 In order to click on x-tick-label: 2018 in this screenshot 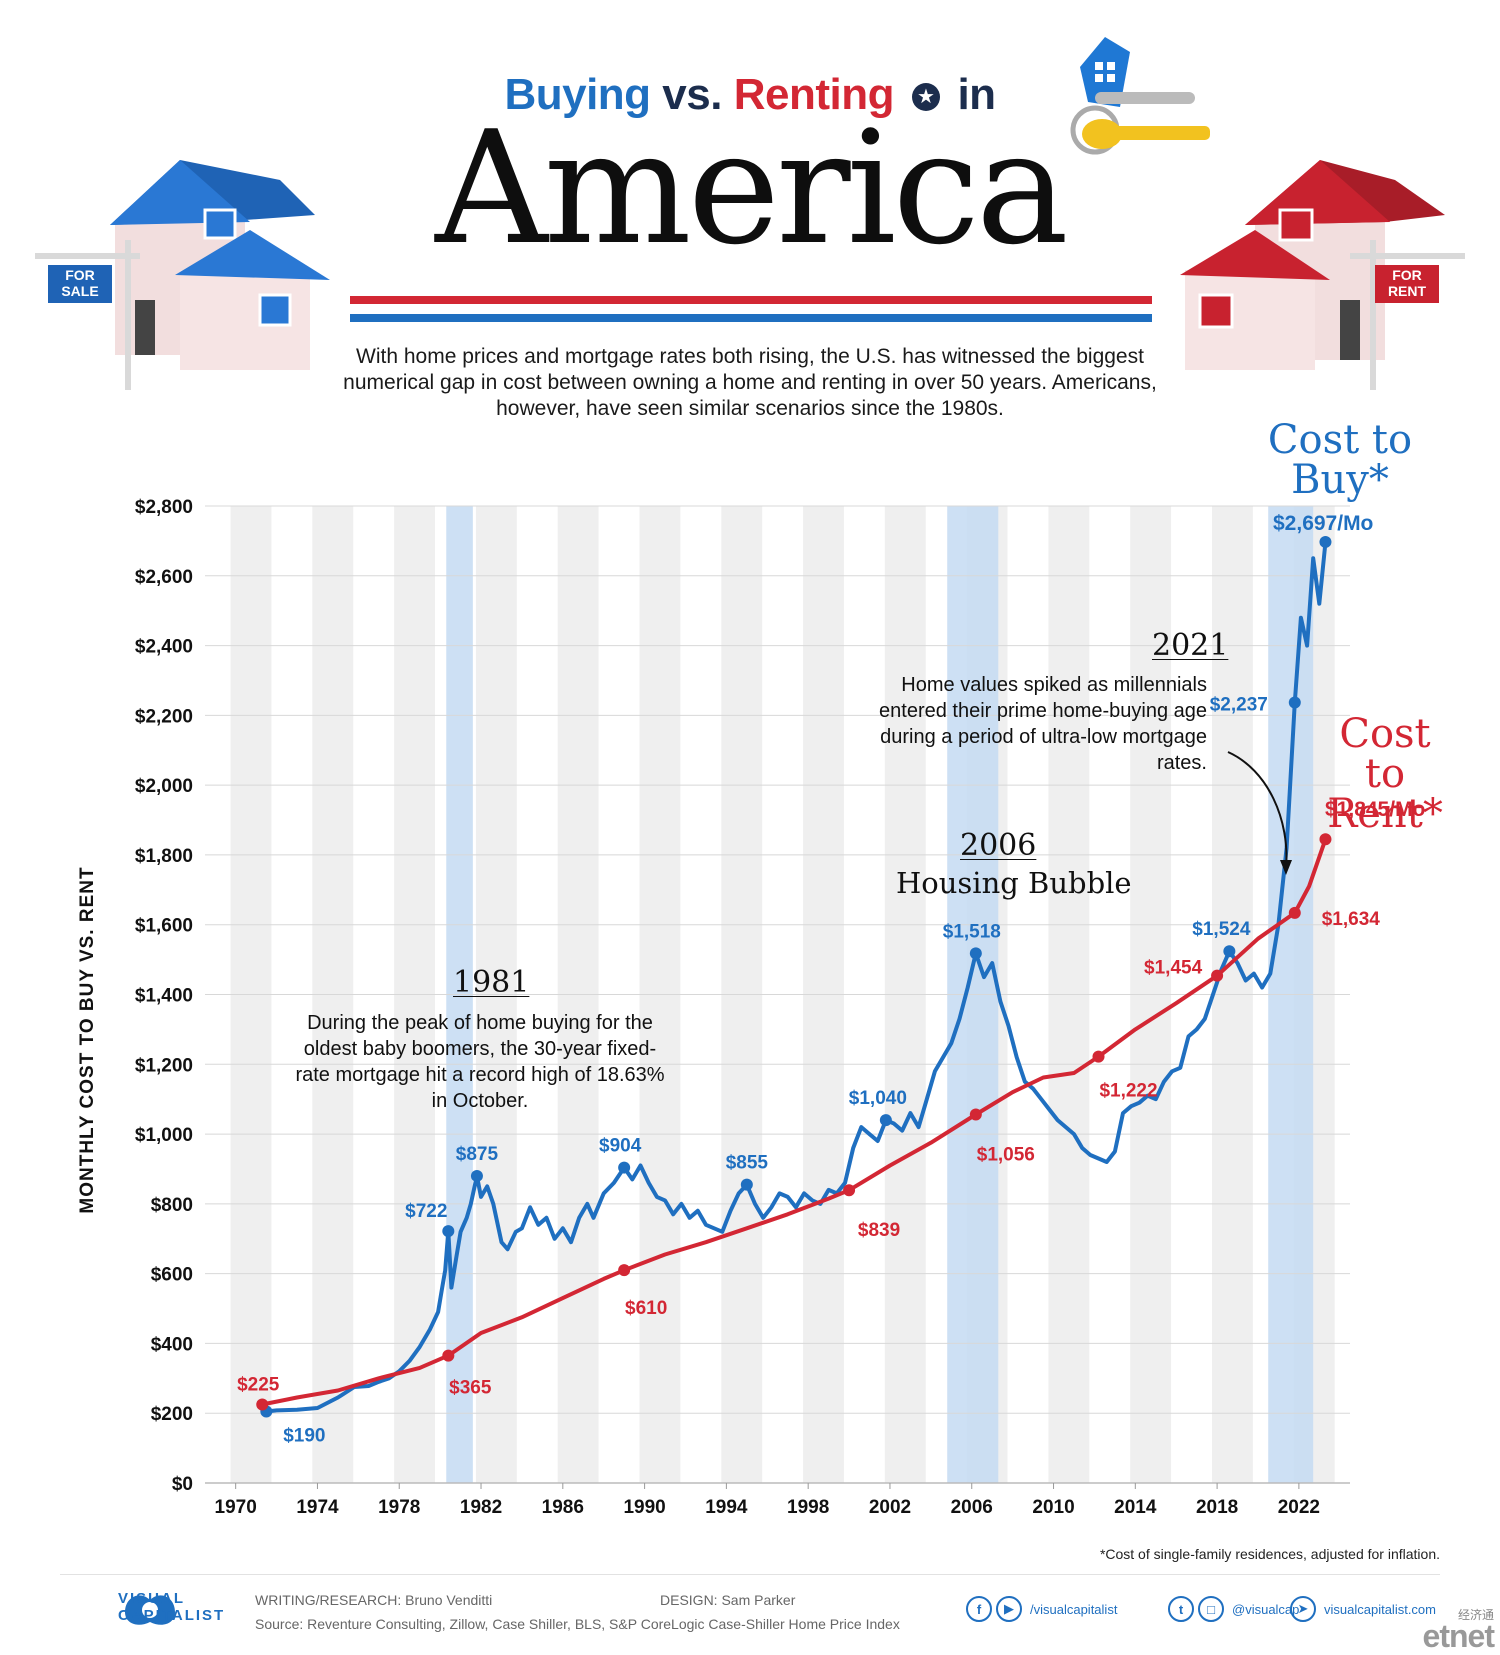, I will do `click(1217, 1507)`.